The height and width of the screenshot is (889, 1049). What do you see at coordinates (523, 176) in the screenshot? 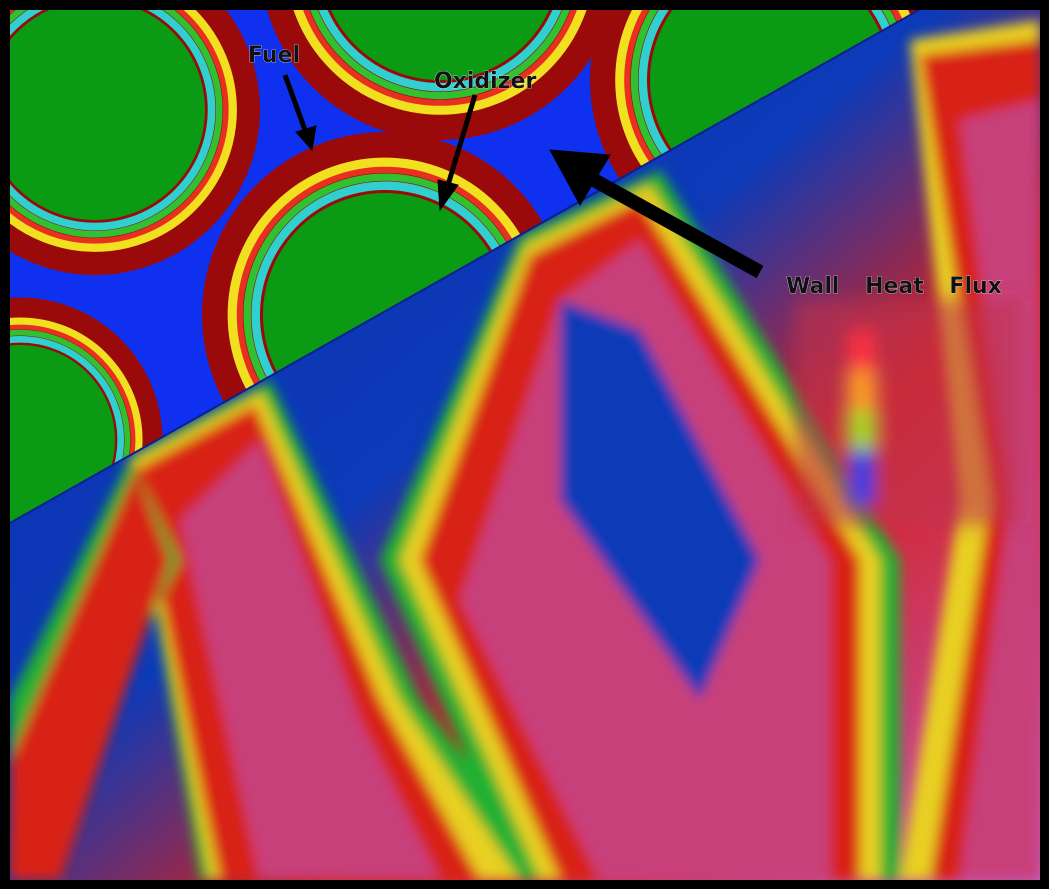
I see `arrows` at bounding box center [523, 176].